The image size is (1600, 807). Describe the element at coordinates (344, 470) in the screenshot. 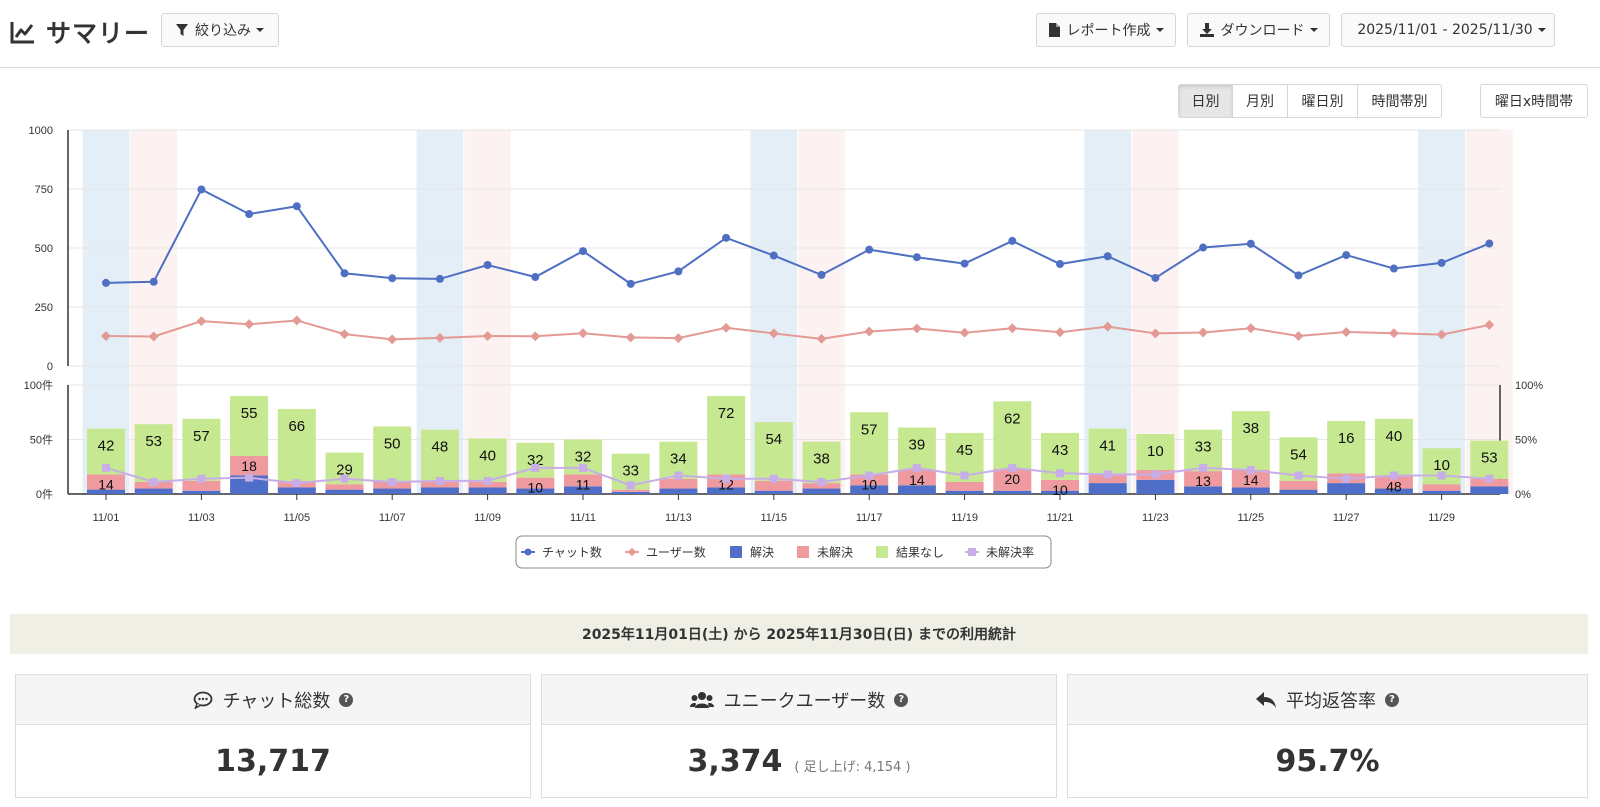

I see `bar-label: 29` at that location.